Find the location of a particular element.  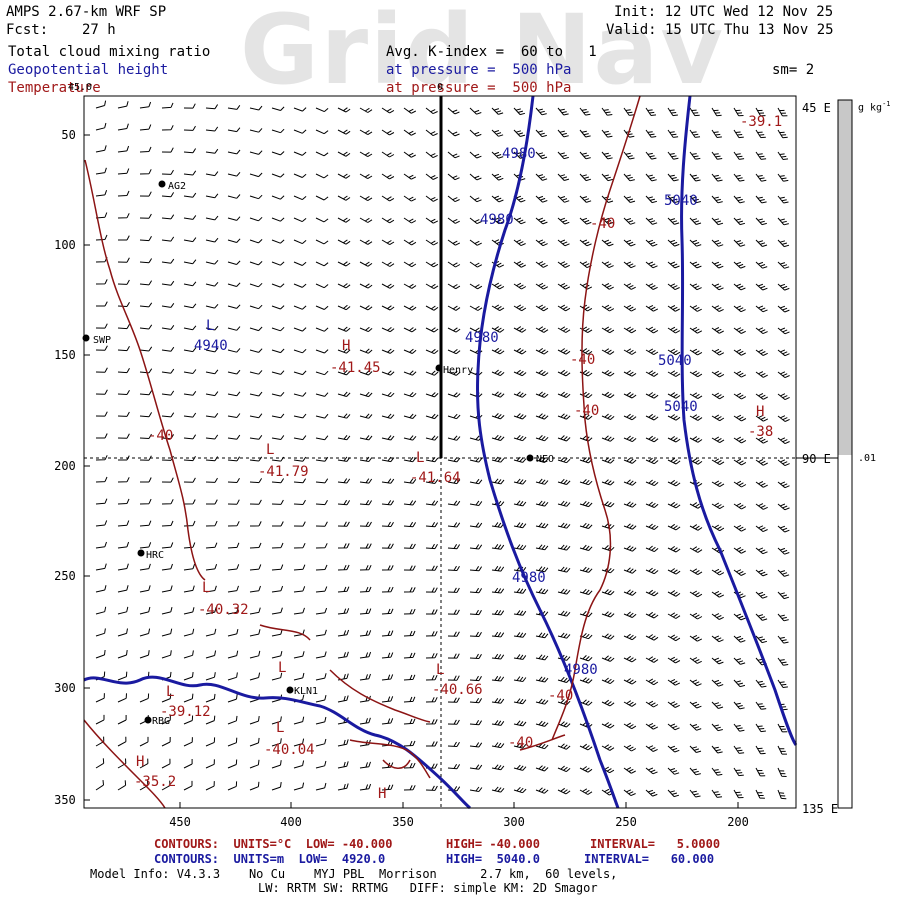

station-dot is located at coordinates (439, 368).